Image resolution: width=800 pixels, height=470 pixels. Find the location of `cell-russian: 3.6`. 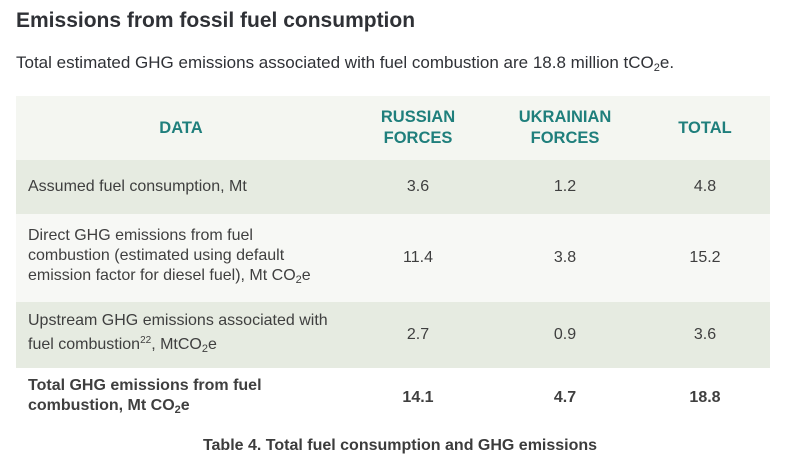

cell-russian: 3.6 is located at coordinates (418, 187).